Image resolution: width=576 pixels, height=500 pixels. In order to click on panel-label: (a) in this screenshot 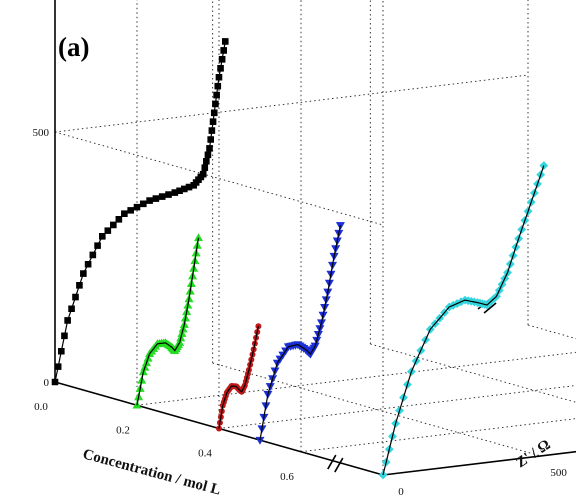, I will do `click(73, 47)`.